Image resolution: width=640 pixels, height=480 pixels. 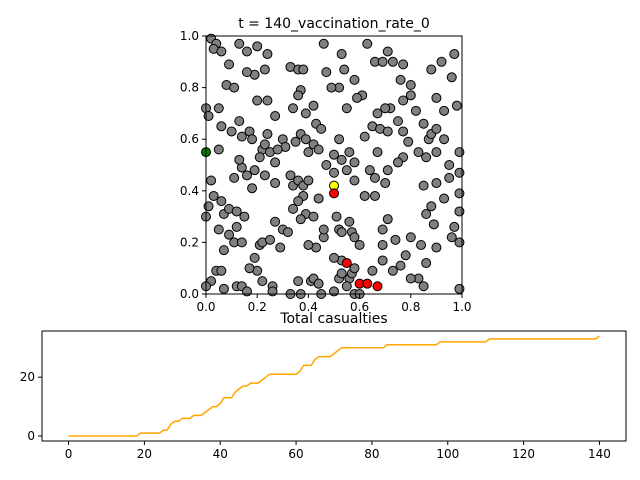 I want to click on x-tick-label: 80, so click(x=371, y=454).